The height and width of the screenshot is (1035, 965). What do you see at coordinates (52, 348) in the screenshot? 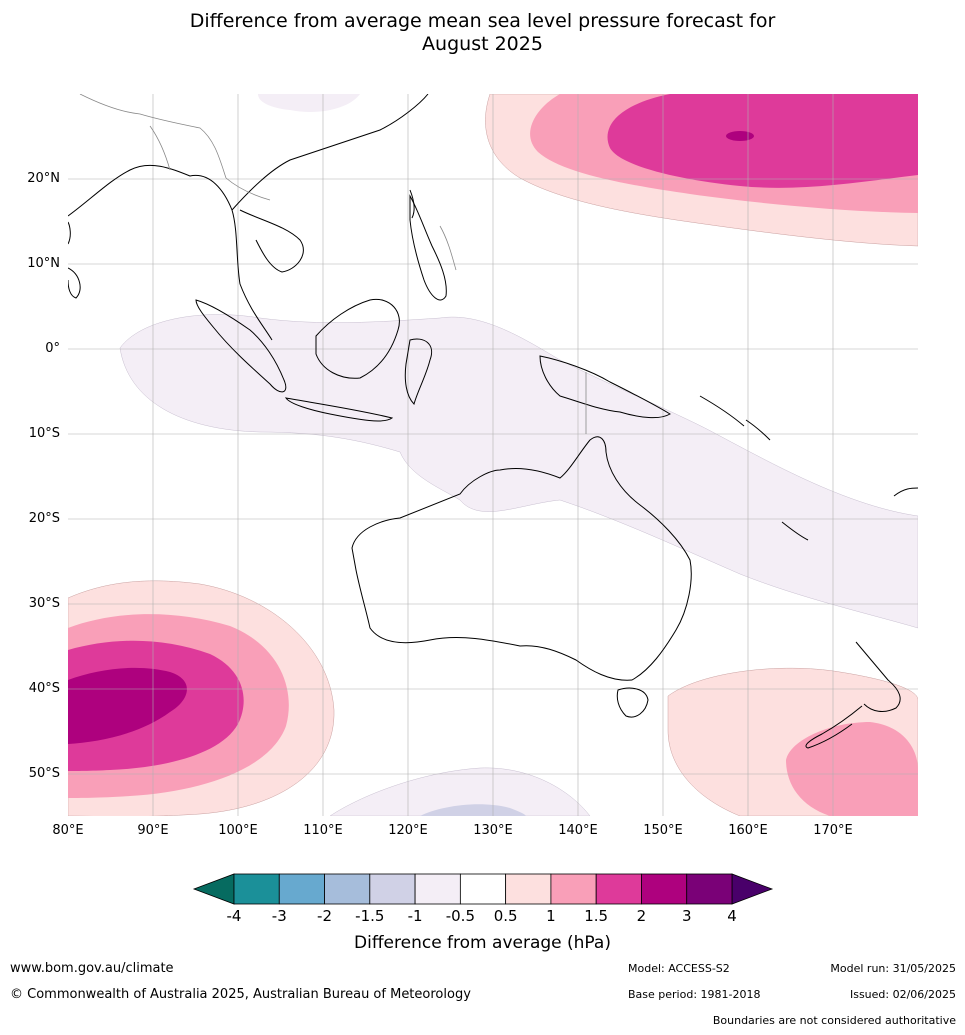
I see `lat-label-0: 0°` at bounding box center [52, 348].